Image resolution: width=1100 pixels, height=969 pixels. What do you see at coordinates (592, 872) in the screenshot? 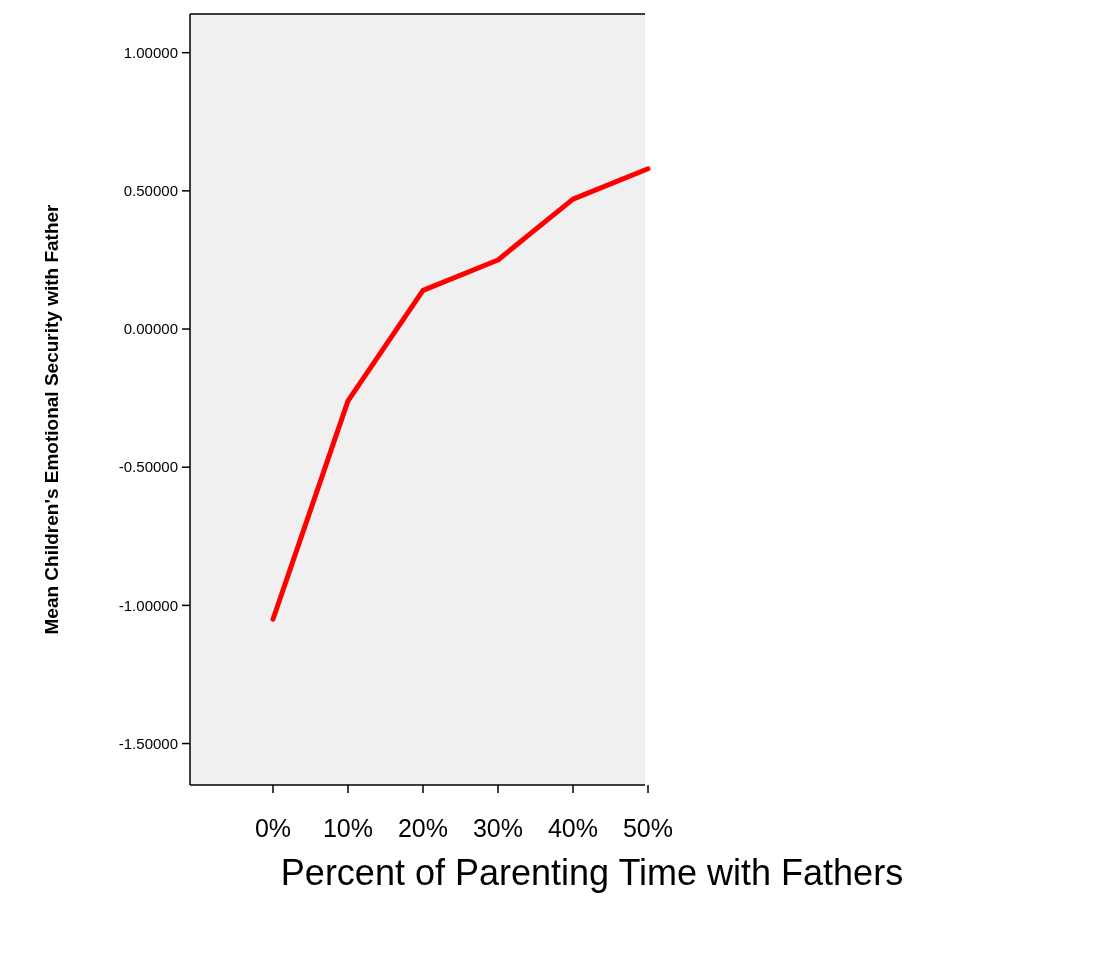
I see `x-axis-title: Percent of Parenting Time with Fathers` at bounding box center [592, 872].